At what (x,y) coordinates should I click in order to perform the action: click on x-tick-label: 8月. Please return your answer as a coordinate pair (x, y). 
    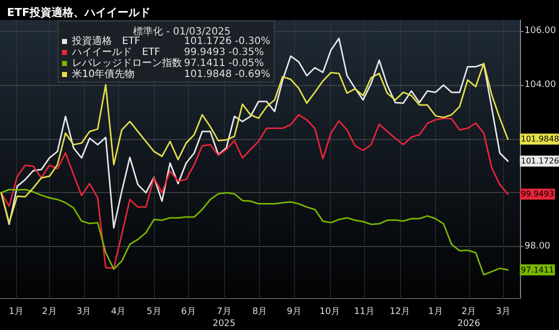
    Looking at the image, I should click on (260, 312).